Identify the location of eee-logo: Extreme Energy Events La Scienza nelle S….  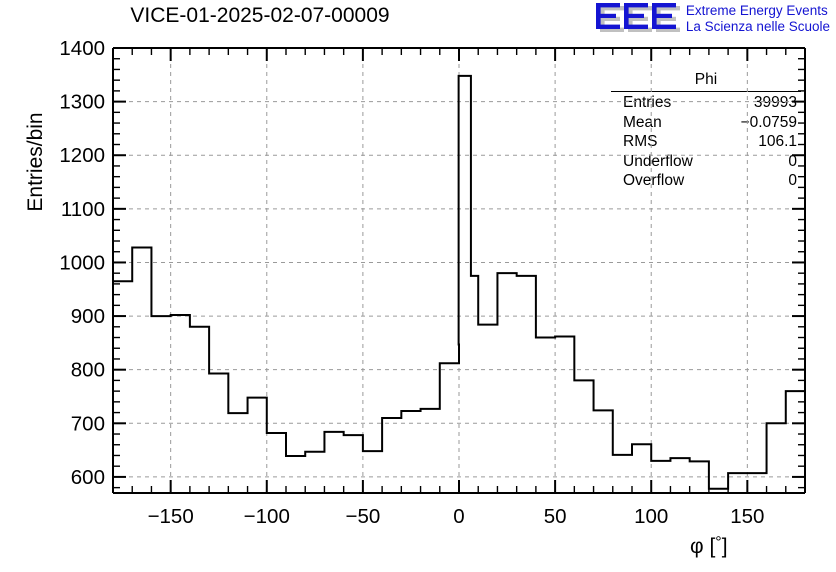
(712, 20).